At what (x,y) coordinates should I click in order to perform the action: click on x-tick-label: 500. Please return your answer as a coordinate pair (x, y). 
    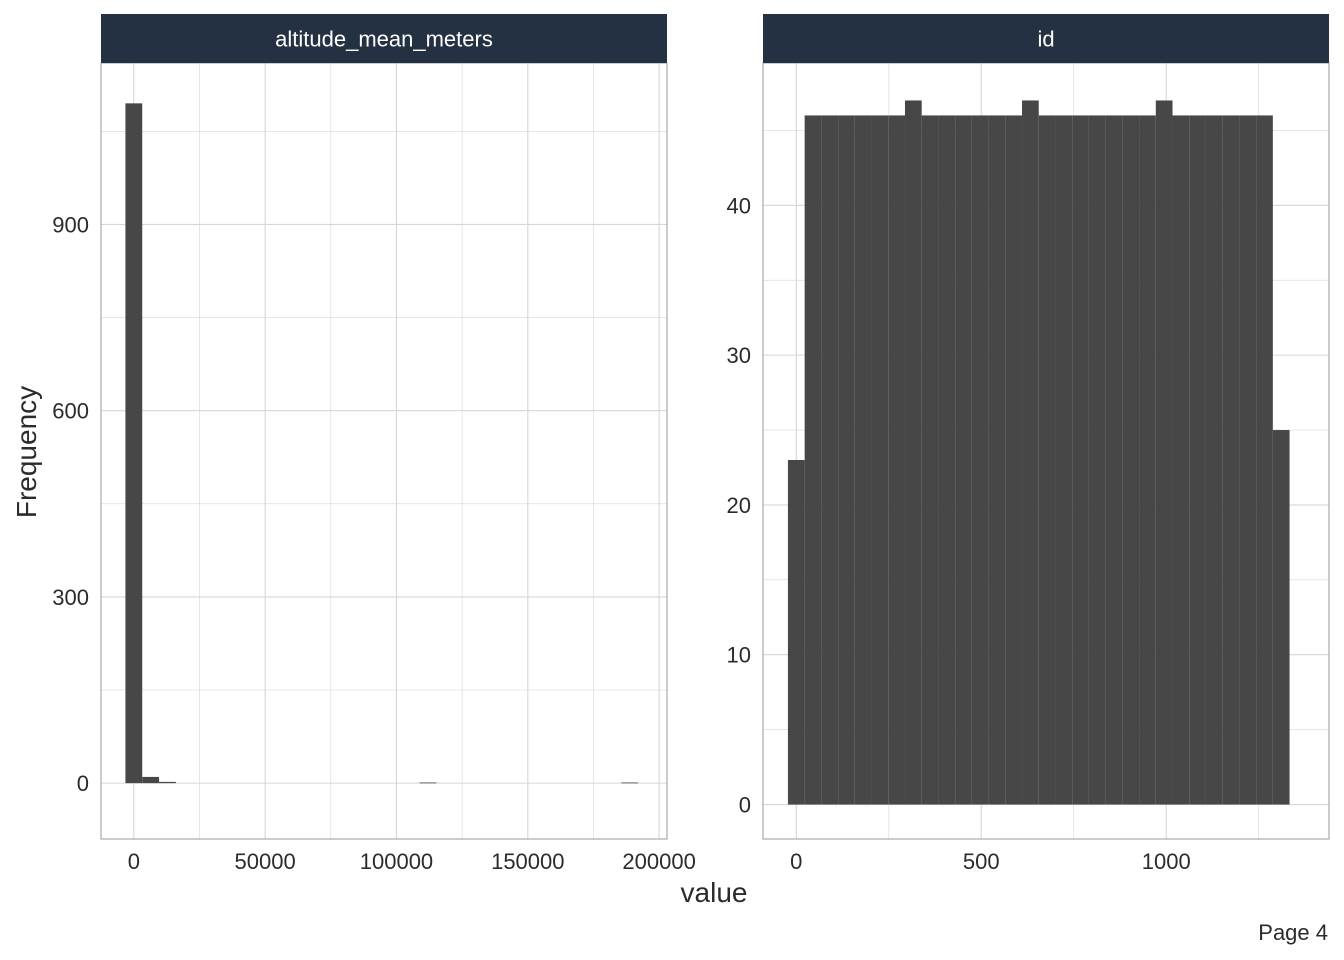
    Looking at the image, I should click on (981, 861).